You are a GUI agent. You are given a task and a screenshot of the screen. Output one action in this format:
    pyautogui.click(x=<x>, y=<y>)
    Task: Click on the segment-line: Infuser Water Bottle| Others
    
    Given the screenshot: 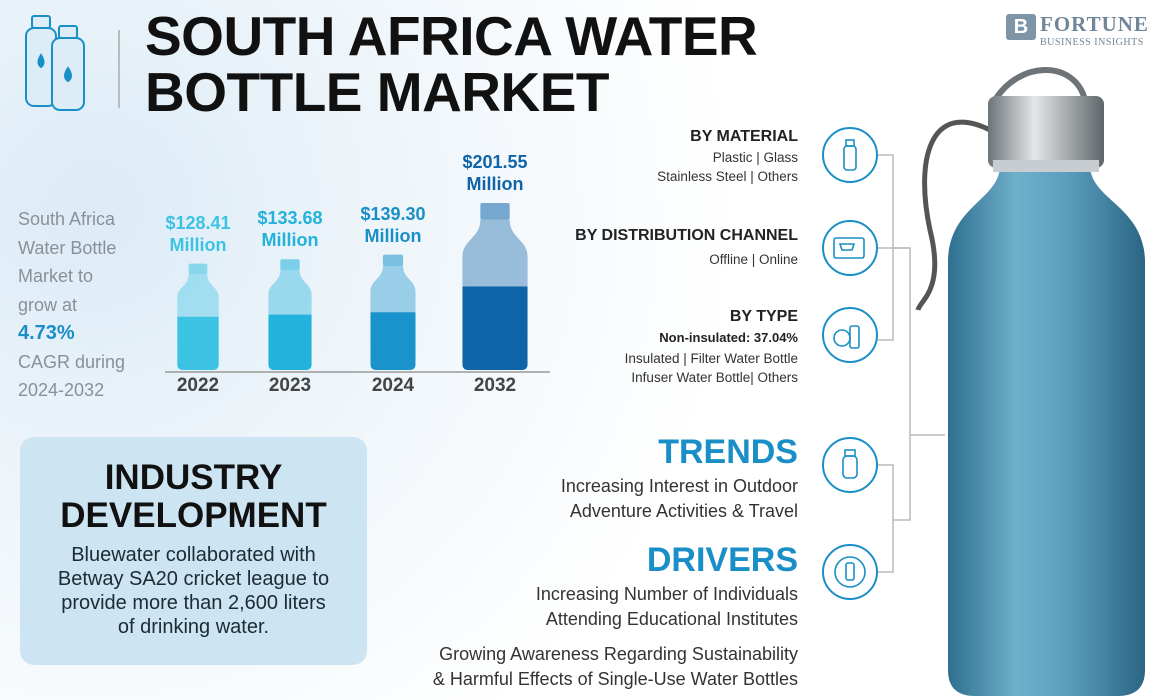 What is the action you would take?
    pyautogui.click(x=714, y=377)
    